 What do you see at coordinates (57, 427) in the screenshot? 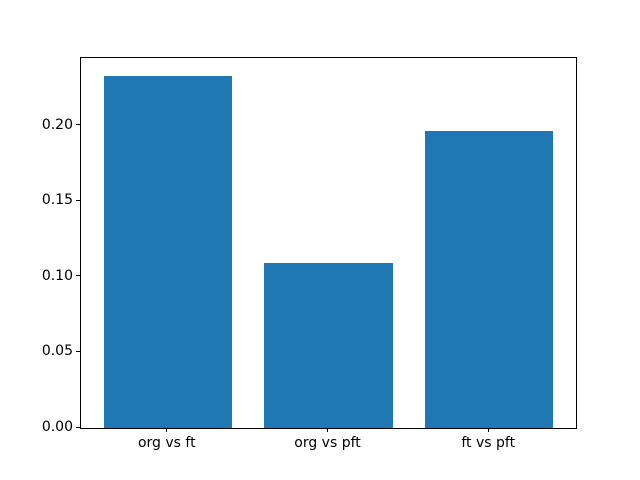
I see `y-axis-tick-label: 0.00` at bounding box center [57, 427].